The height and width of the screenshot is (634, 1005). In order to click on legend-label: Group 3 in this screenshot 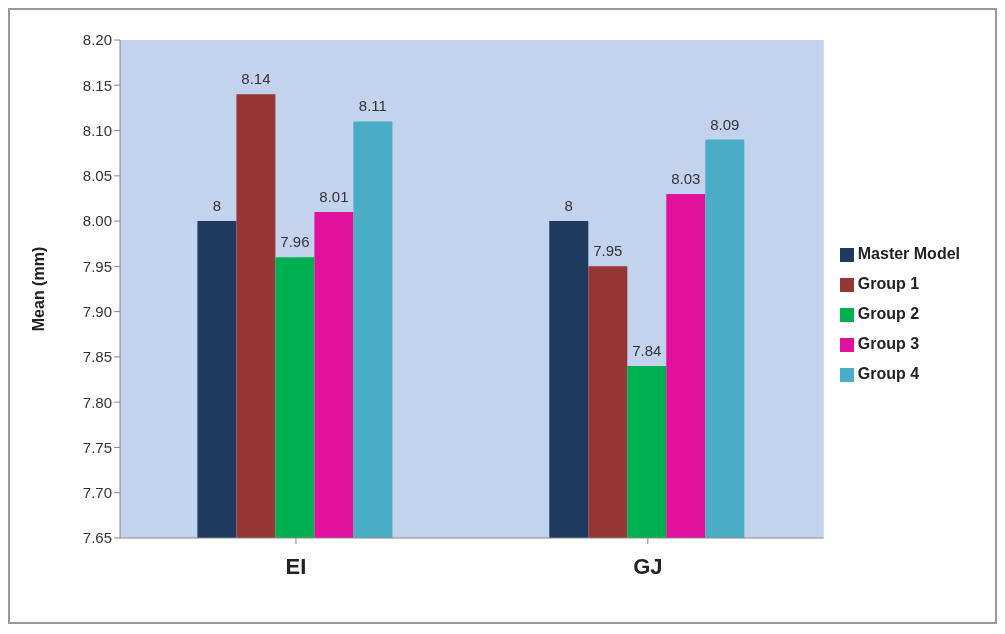, I will do `click(888, 343)`.